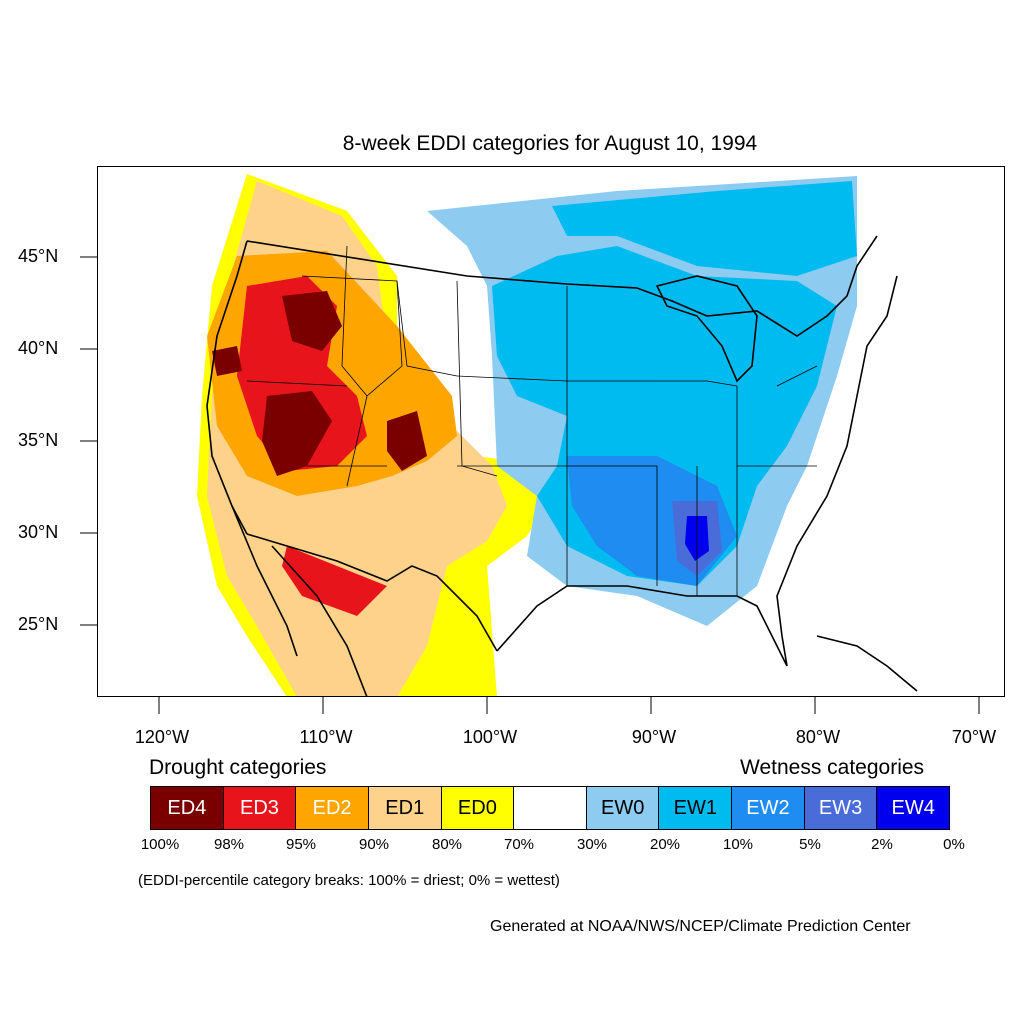 The height and width of the screenshot is (1024, 1024). Describe the element at coordinates (832, 767) in the screenshot. I see `wetness-categories-title: Wetness categories` at that location.